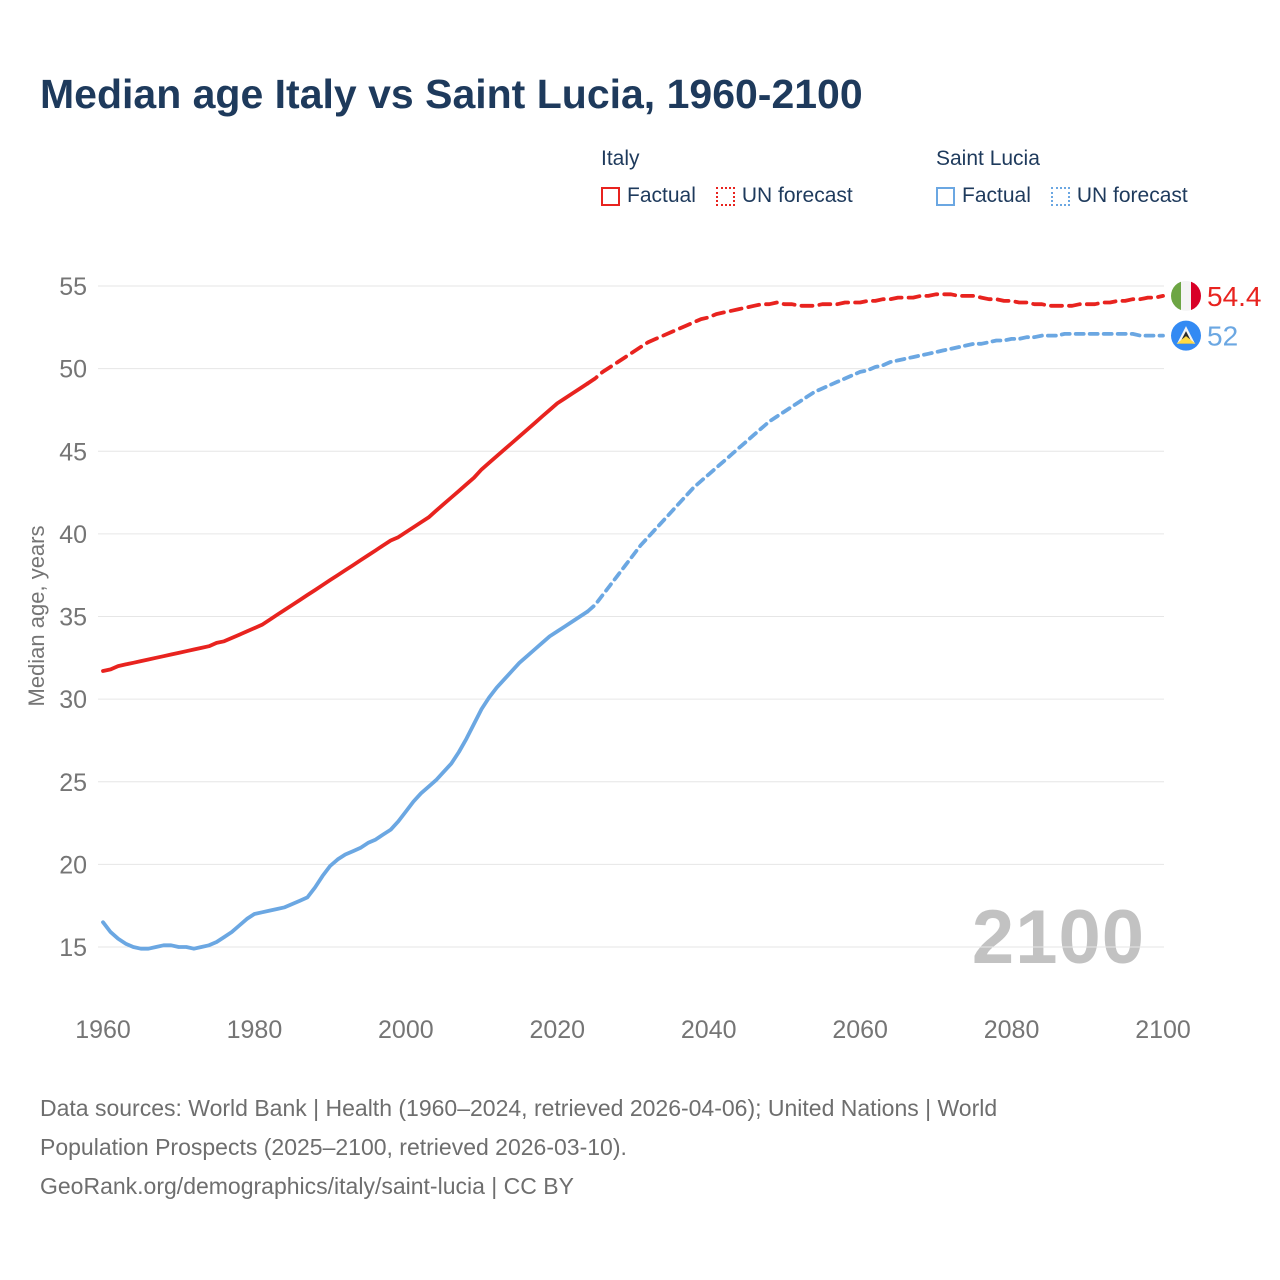 Image resolution: width=1280 pixels, height=1280 pixels. What do you see at coordinates (737, 177) in the screenshot?
I see `legend-group-italy: Italy Factual UN forecast` at bounding box center [737, 177].